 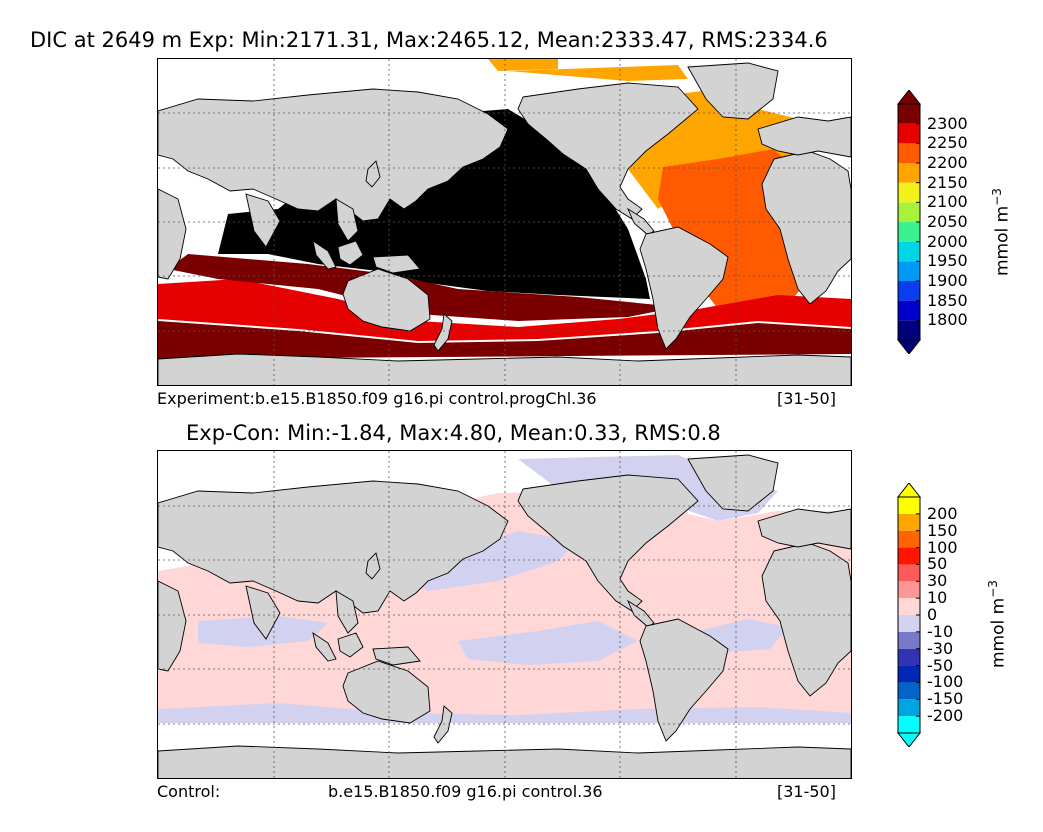 I want to click on bottom-colorbar-tick-label: -100, so click(x=945, y=682).